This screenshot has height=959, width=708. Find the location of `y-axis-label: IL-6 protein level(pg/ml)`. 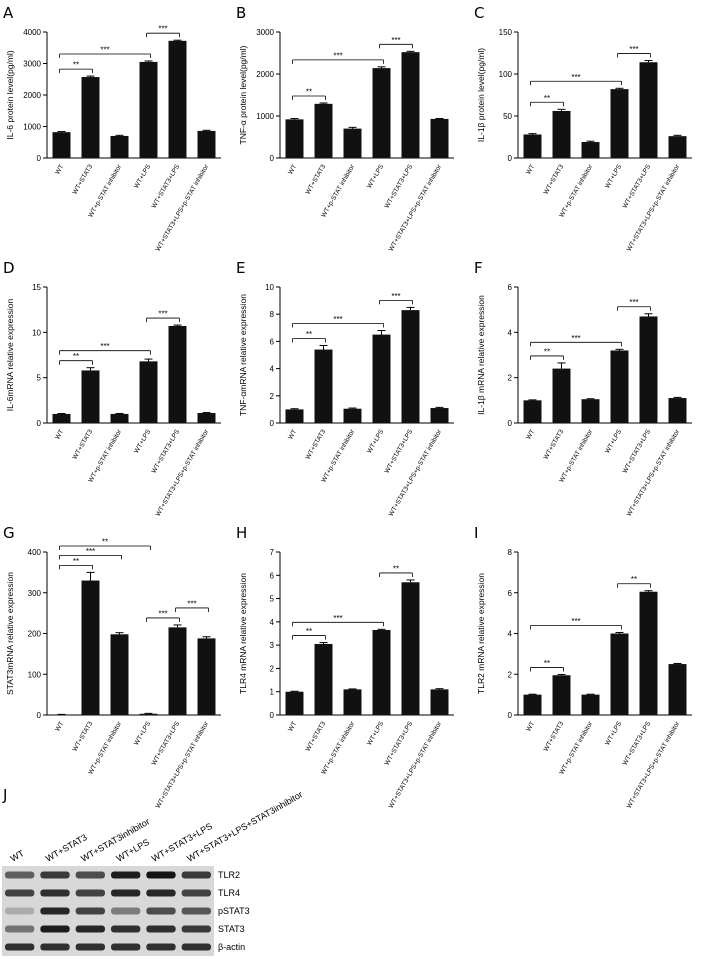

y-axis-label: IL-6 protein level(pg/ml) is located at coordinates (10, 94).